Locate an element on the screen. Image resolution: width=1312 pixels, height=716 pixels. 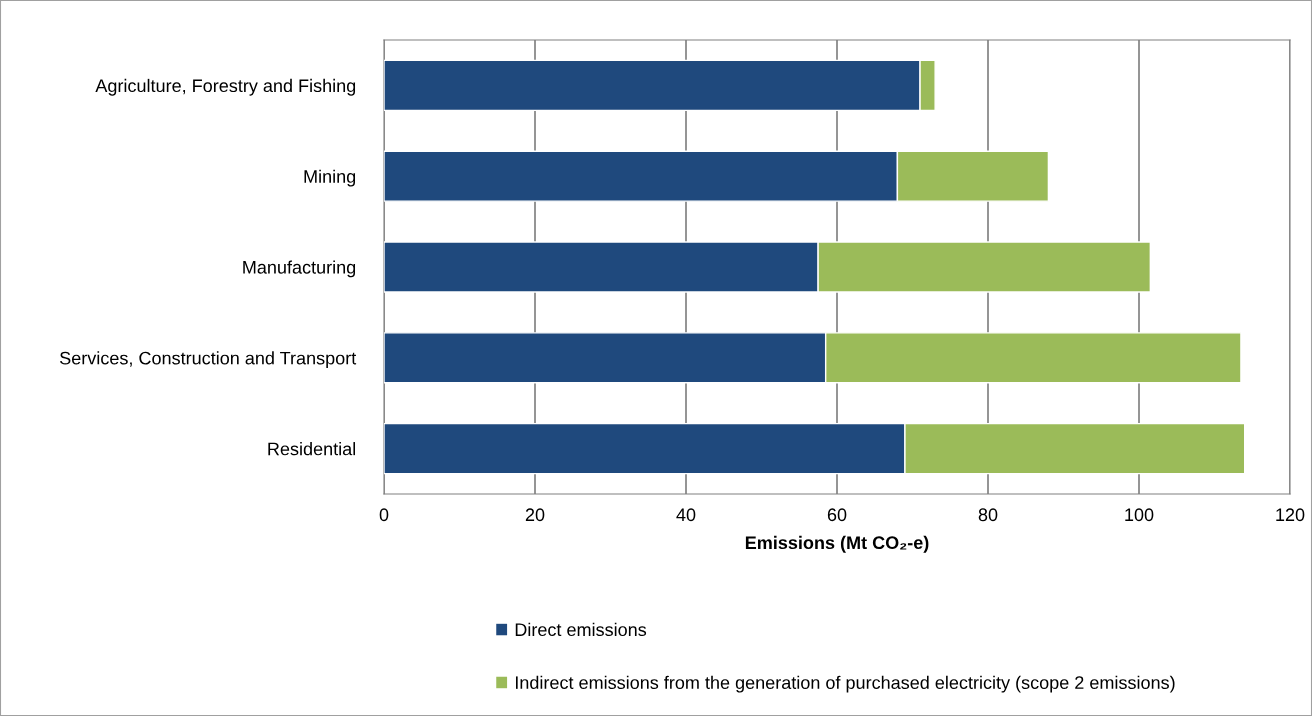
y-tick-label: Mining is located at coordinates (330, 178).